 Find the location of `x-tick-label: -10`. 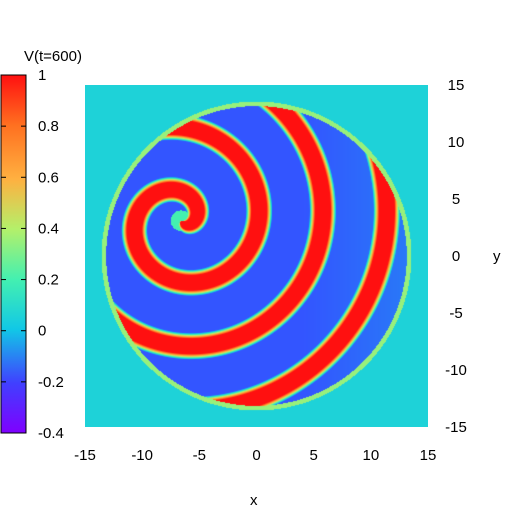

x-tick-label: -10 is located at coordinates (142, 455).